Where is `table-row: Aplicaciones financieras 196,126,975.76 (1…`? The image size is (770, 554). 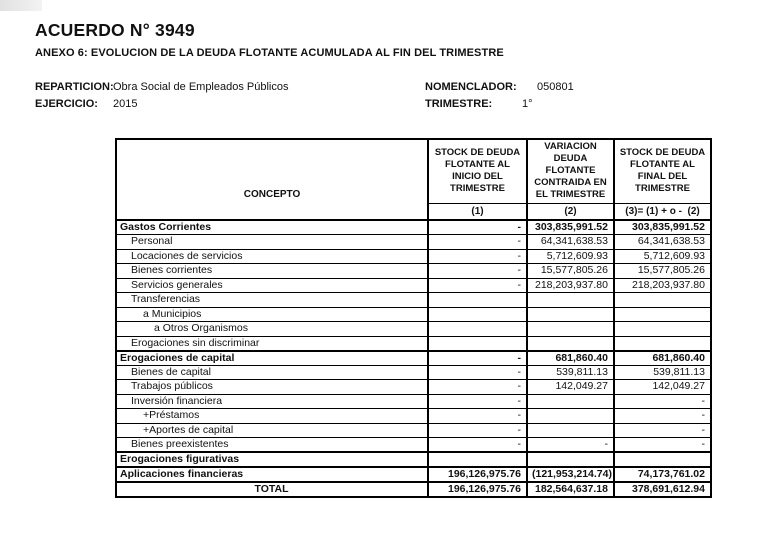
table-row: Aplicaciones financieras 196,126,975.76 (1… is located at coordinates (413, 474).